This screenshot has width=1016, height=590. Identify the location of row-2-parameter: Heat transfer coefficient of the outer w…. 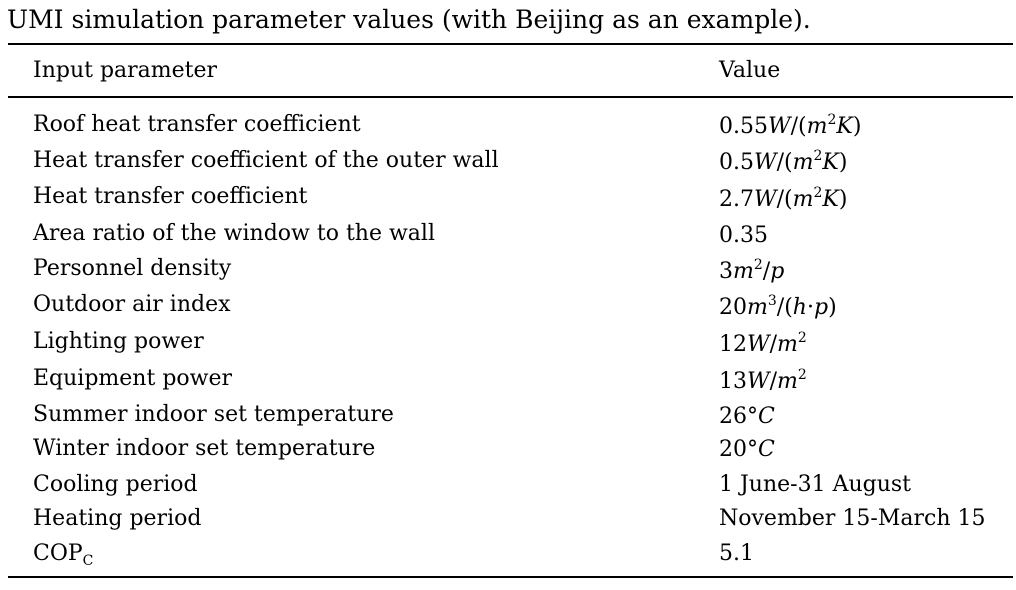
(266, 160).